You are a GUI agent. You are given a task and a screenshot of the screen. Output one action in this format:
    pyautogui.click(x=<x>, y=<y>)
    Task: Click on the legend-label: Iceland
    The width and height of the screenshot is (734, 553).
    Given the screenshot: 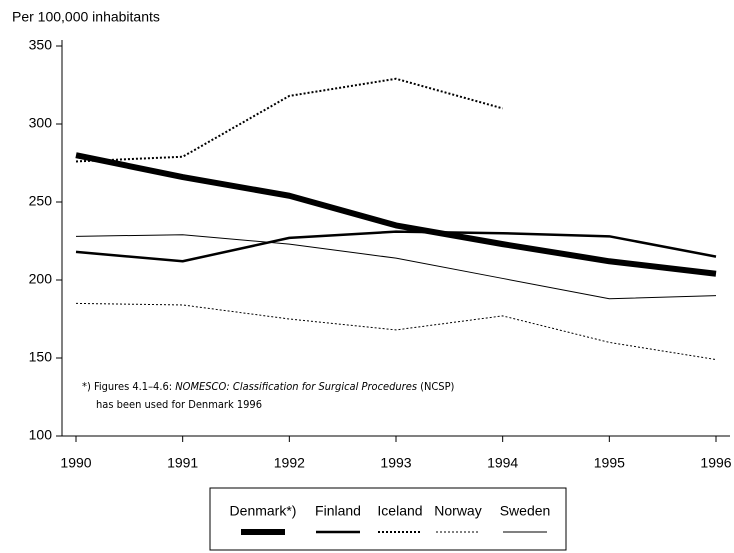 What is the action you would take?
    pyautogui.click(x=399, y=511)
    